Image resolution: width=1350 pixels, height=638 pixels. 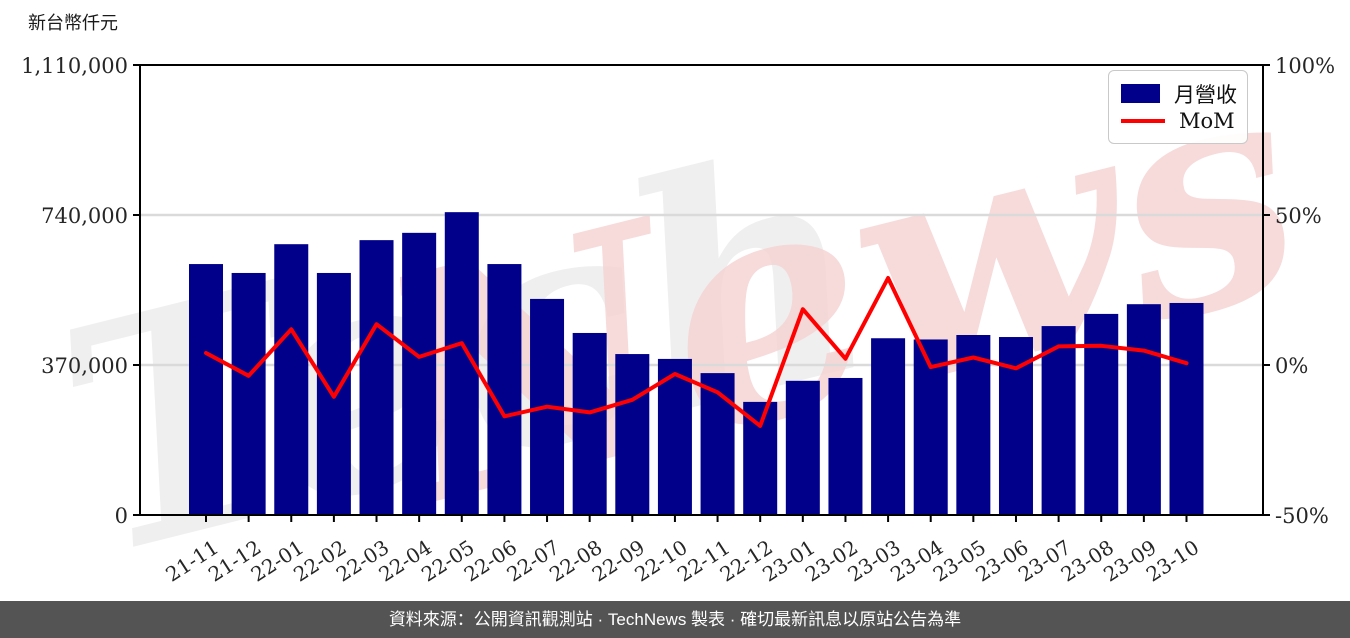 I want to click on y-left-tick-label: 740,000, so click(x=84, y=216).